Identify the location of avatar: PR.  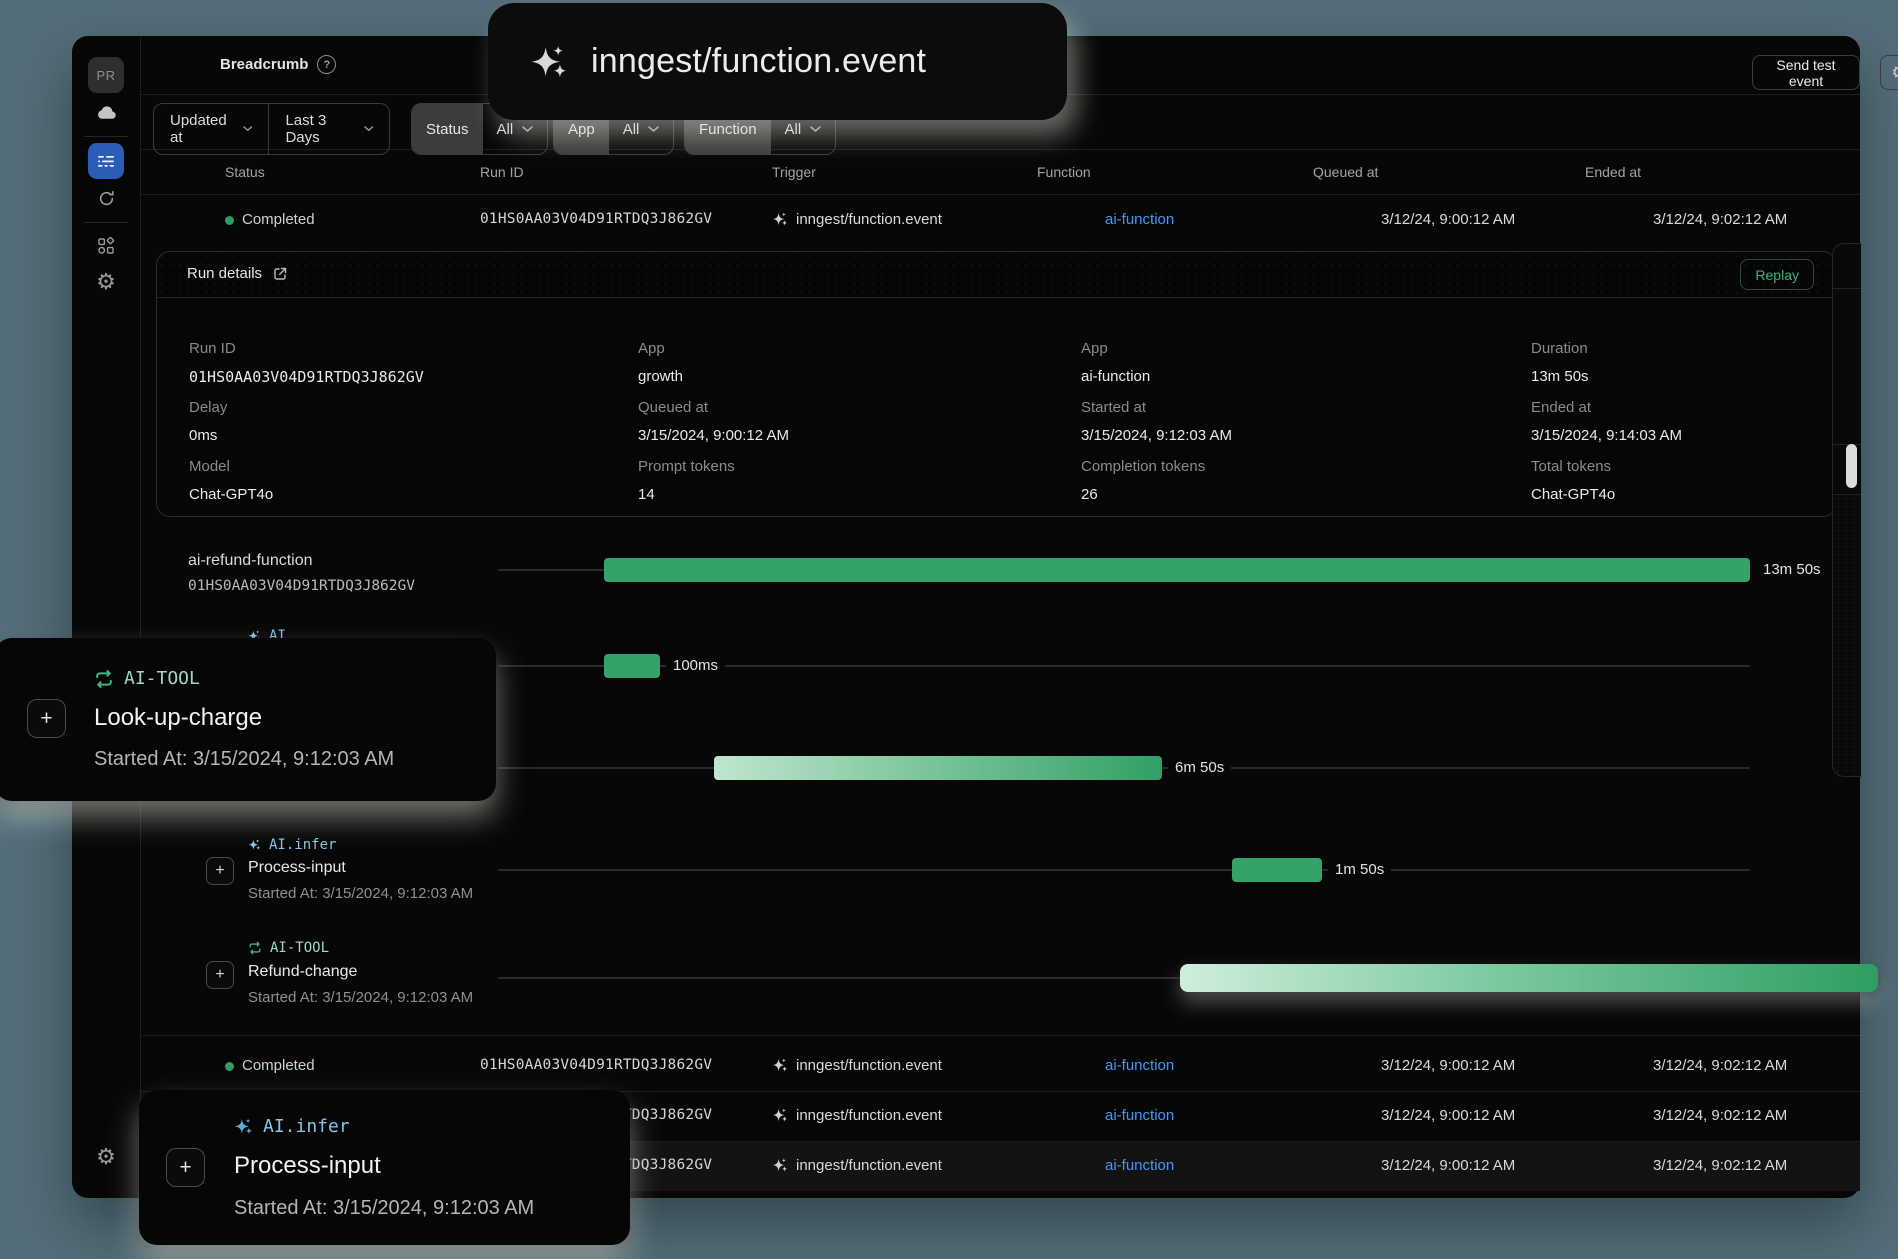
(106, 75).